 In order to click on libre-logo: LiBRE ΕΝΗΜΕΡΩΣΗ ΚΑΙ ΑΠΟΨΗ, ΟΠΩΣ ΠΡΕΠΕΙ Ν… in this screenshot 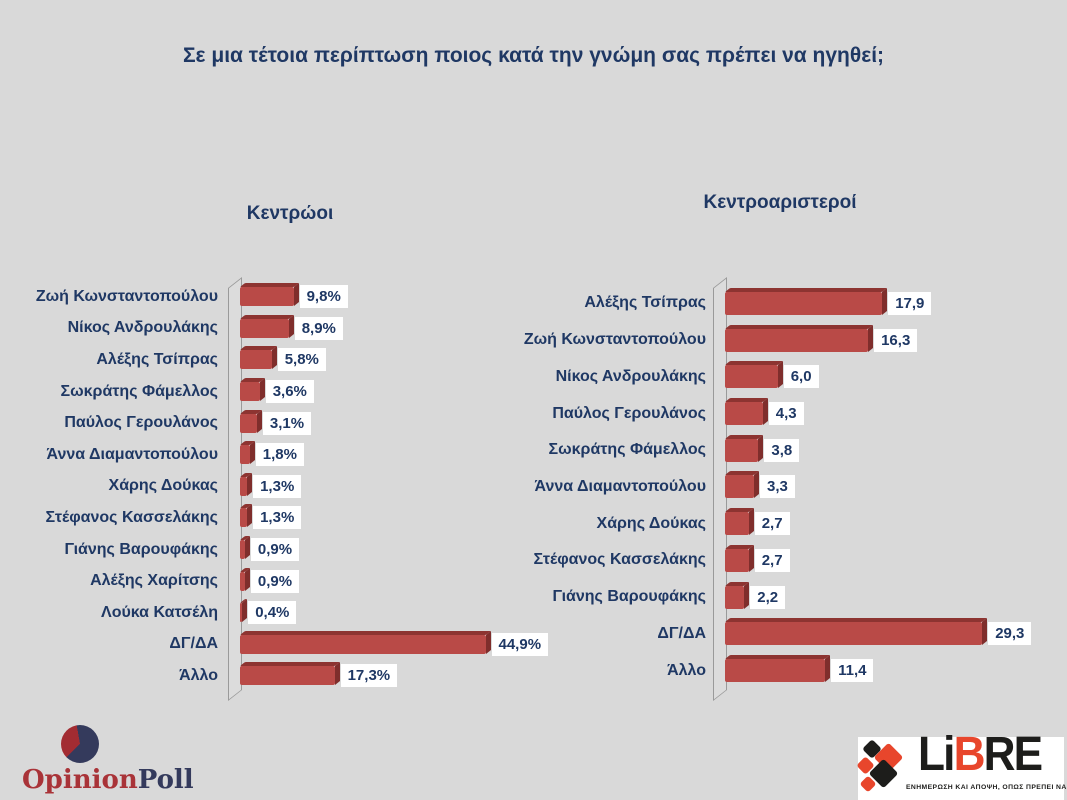, I will do `click(961, 765)`.